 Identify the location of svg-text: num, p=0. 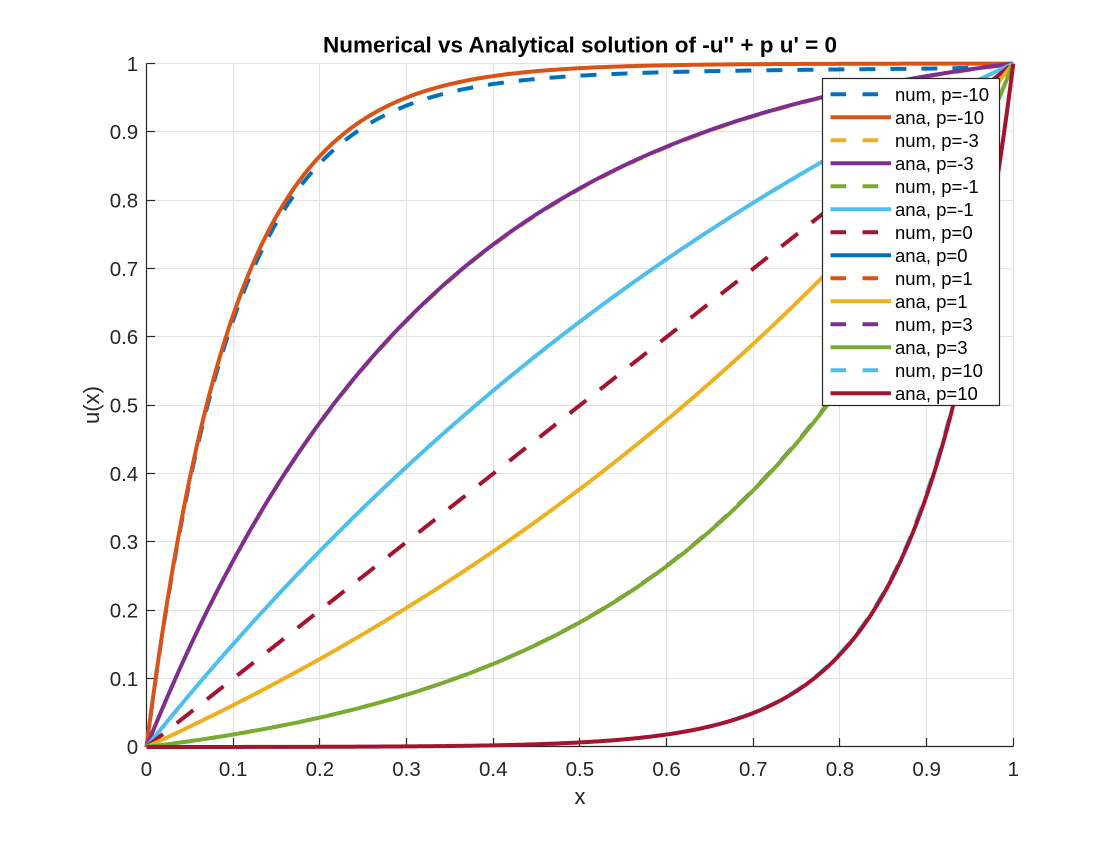
(934, 232).